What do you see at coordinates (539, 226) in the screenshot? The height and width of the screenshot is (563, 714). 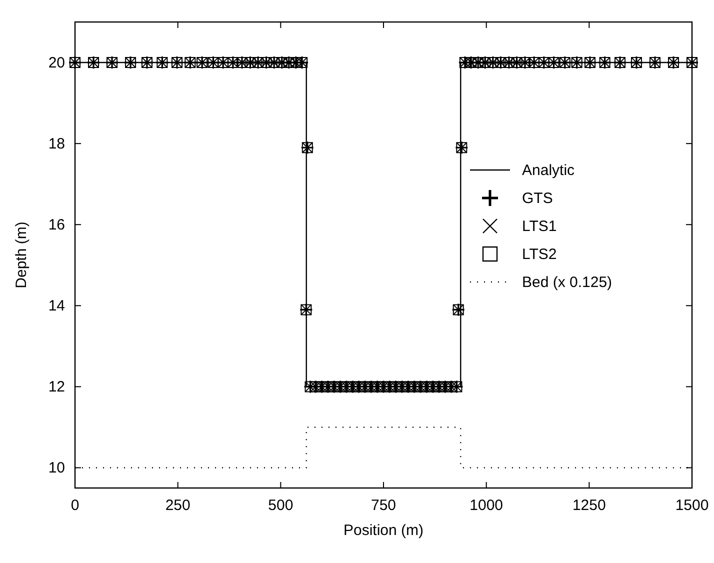 I see `legend-label: LTS1` at bounding box center [539, 226].